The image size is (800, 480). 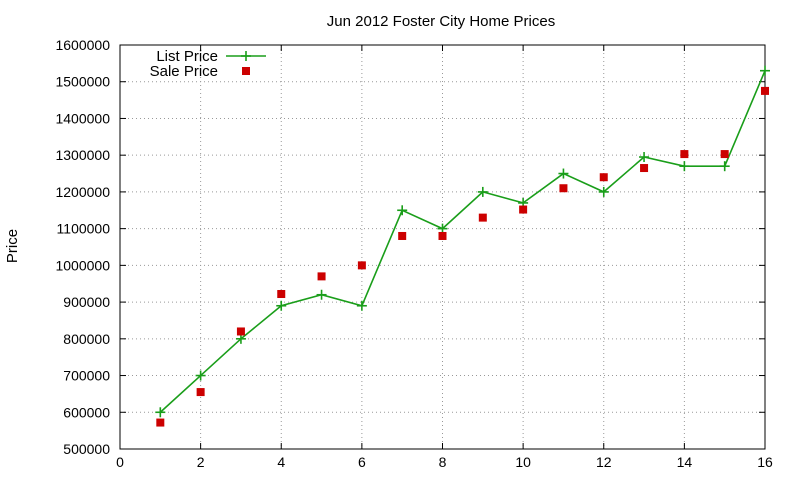 What do you see at coordinates (86, 302) in the screenshot?
I see `y-tick-label: 900000` at bounding box center [86, 302].